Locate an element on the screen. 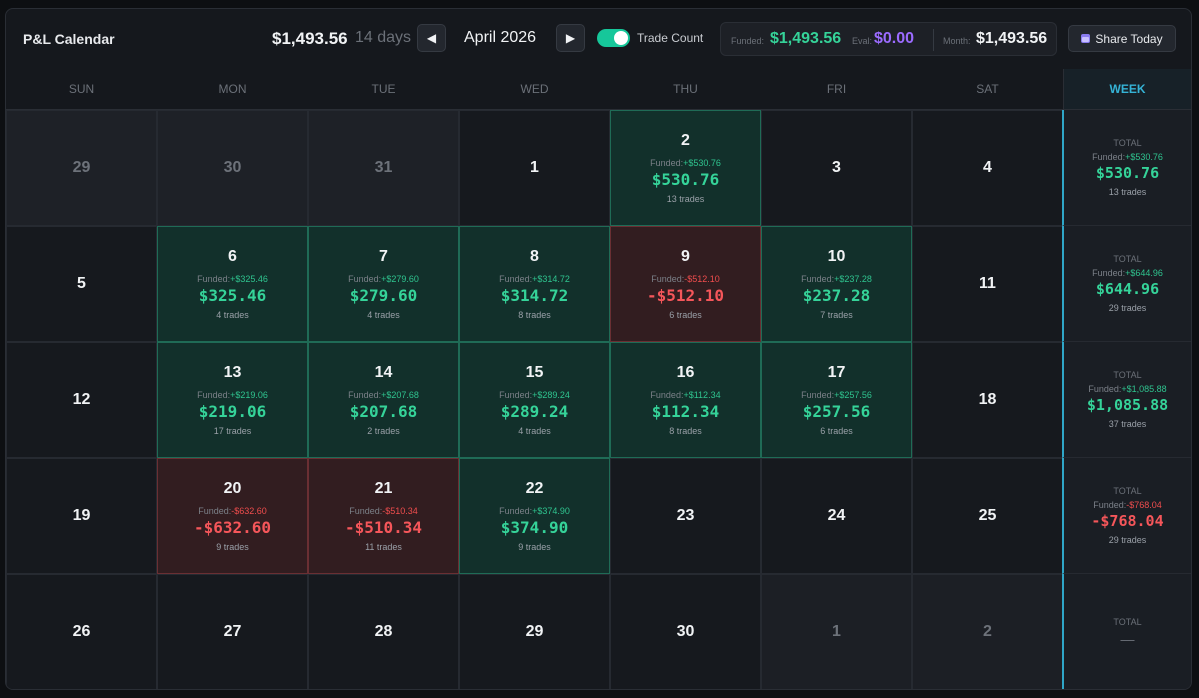 Image resolution: width=1199 pixels, height=698 pixels. day-trade-count: 13 trades is located at coordinates (685, 199).